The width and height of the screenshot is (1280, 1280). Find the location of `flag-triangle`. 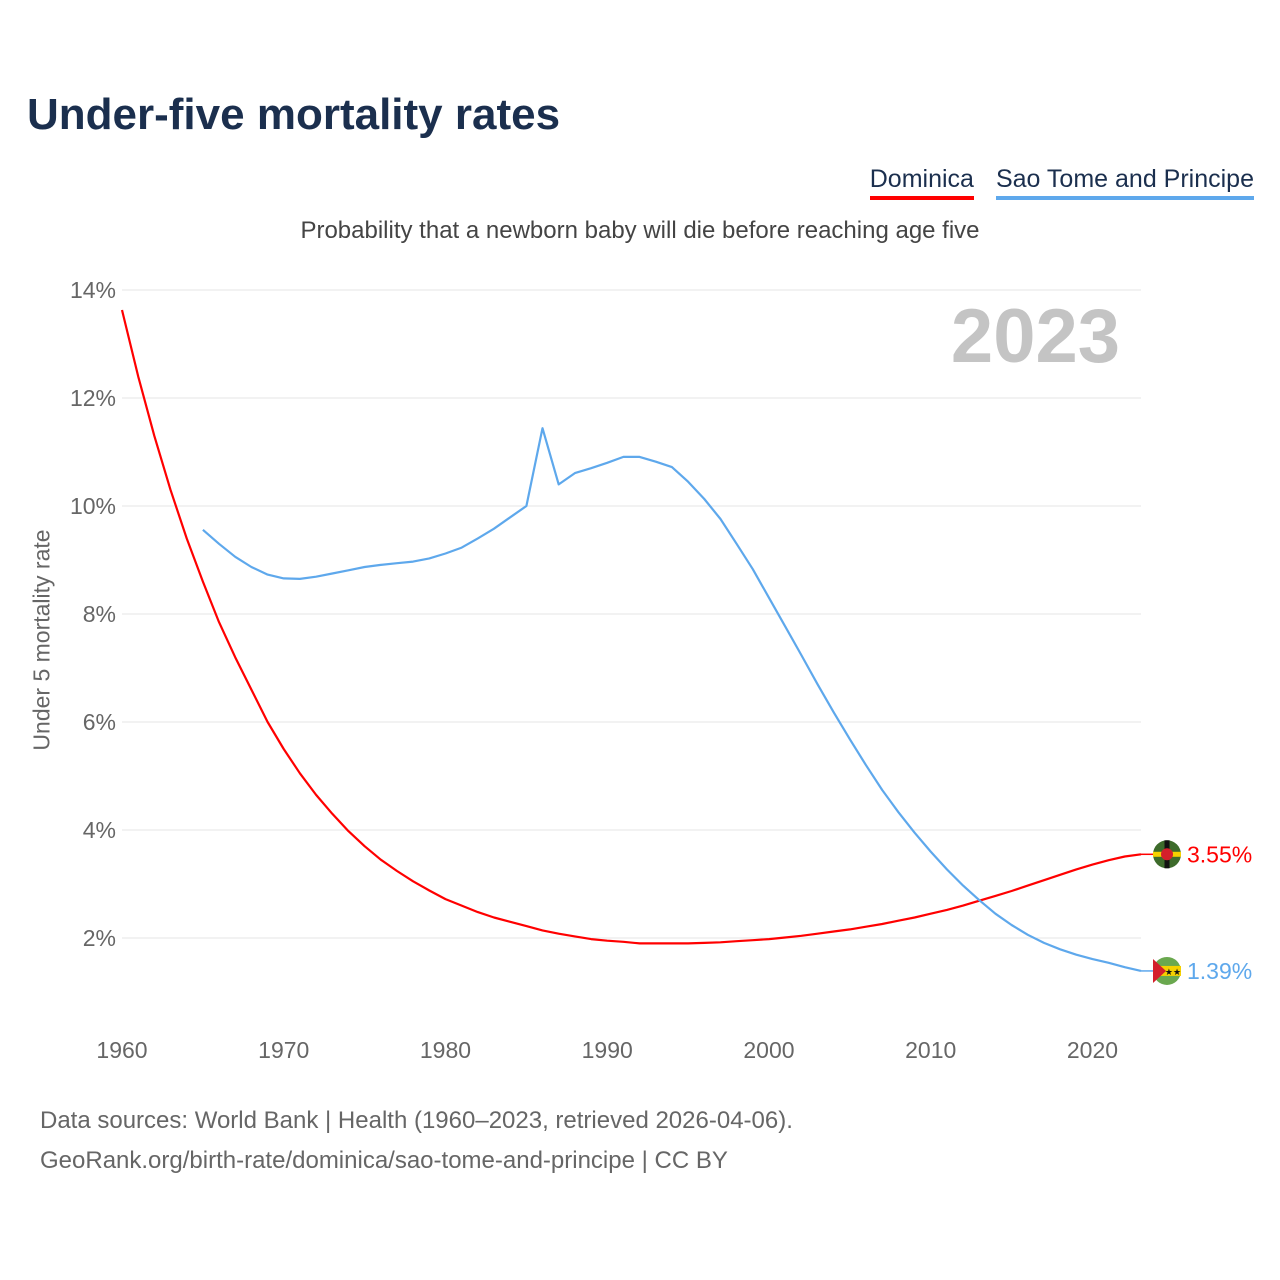

flag-triangle is located at coordinates (1159, 970).